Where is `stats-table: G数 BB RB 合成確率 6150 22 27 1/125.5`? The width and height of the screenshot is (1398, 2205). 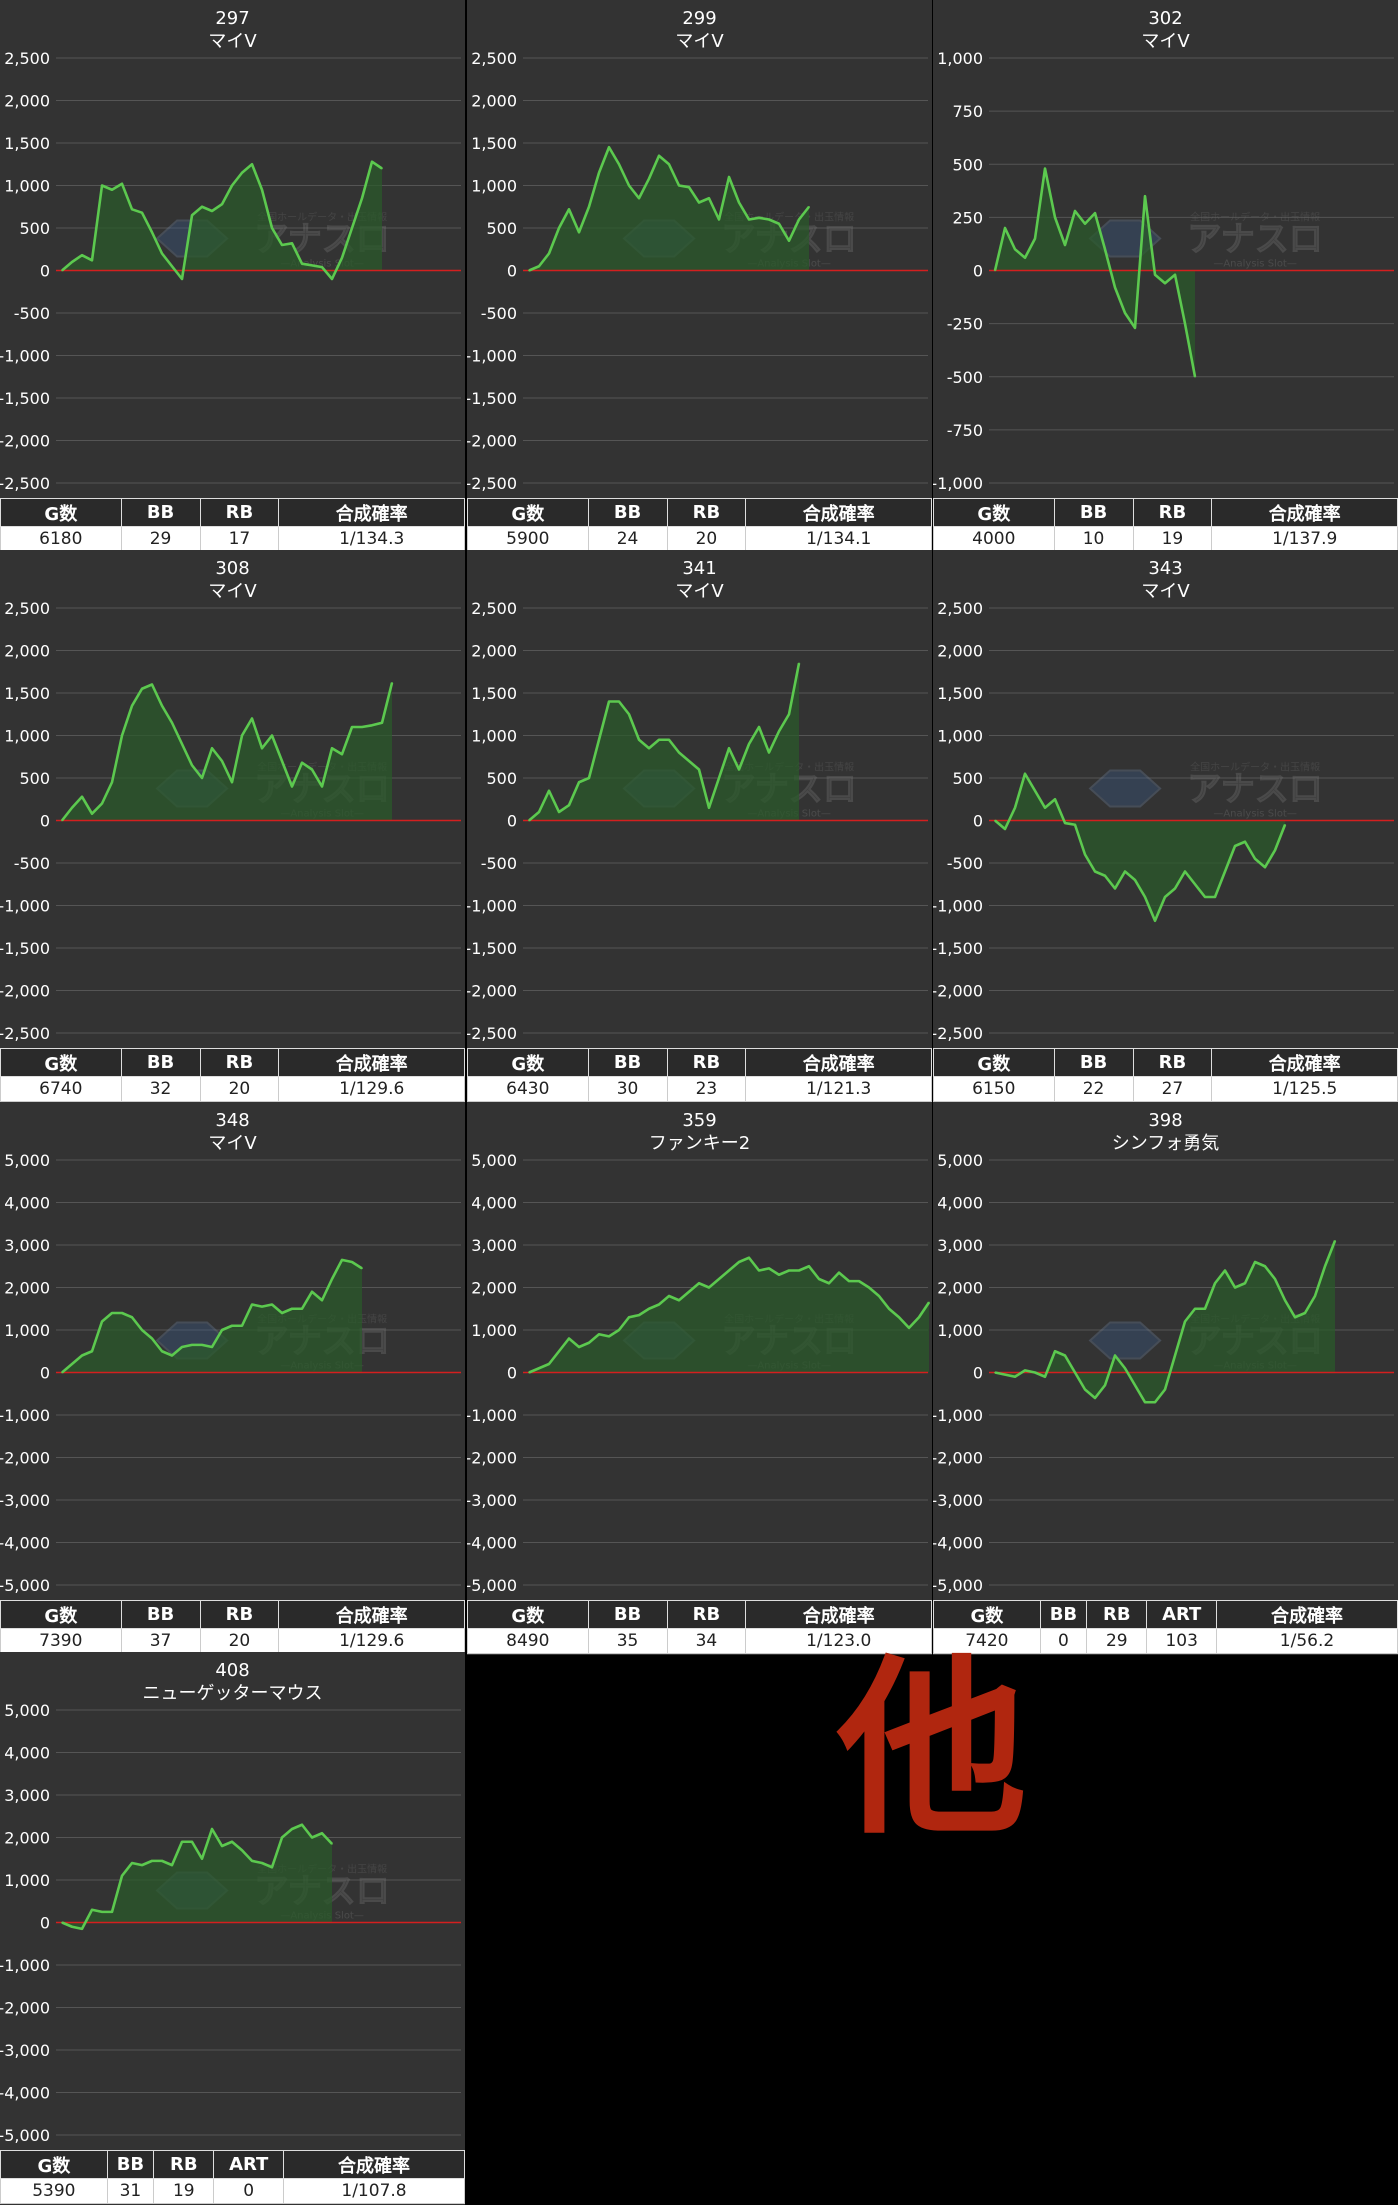
stats-table: G数 BB RB 合成確率 6150 22 27 1/125.5 is located at coordinates (1165, 1075).